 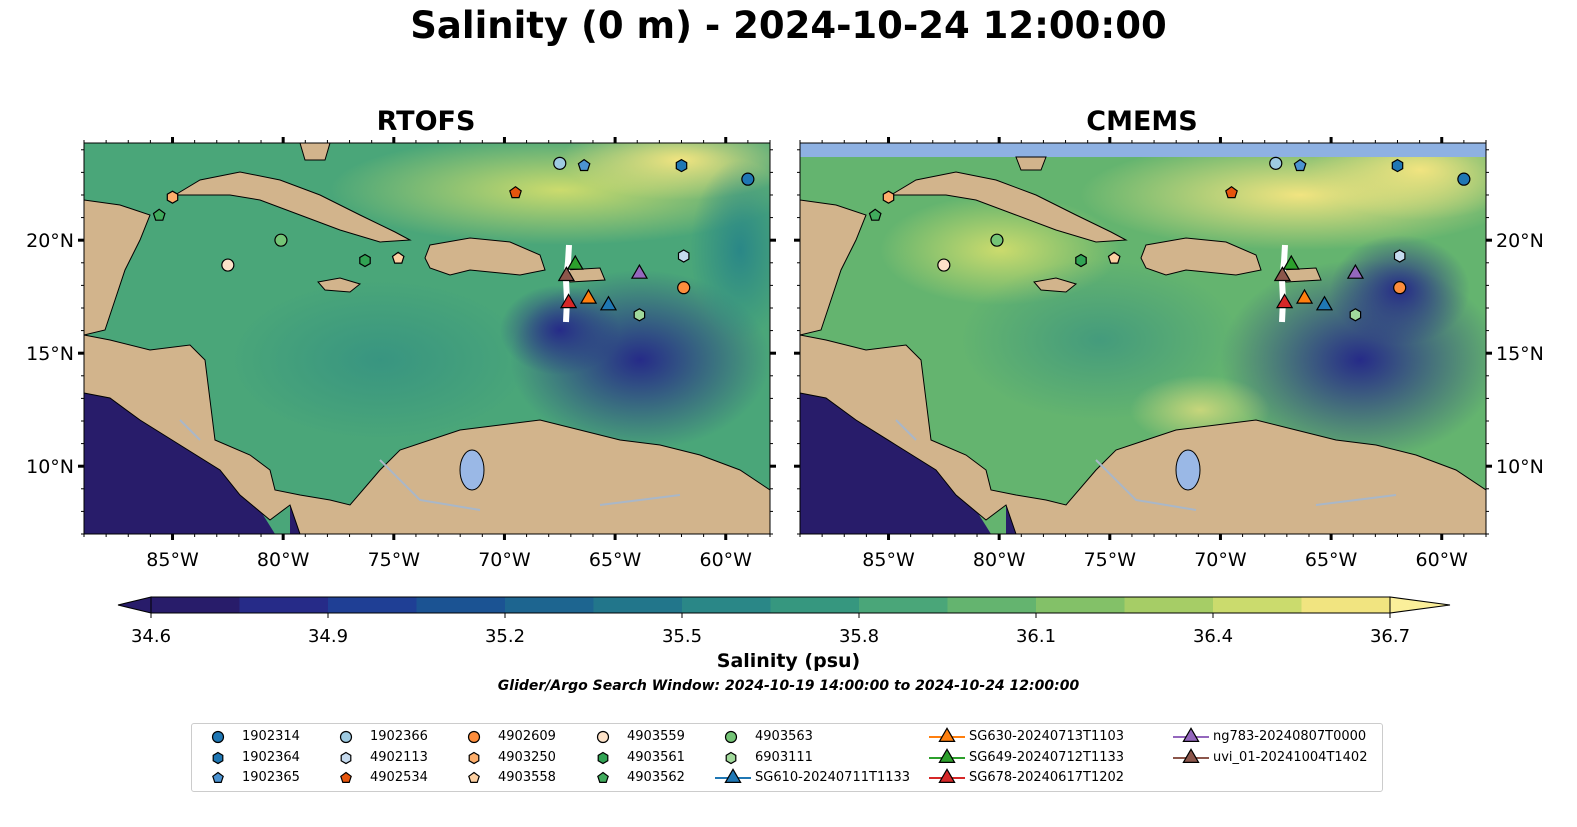 What do you see at coordinates (784, 736) in the screenshot?
I see `legend-label: 4903563` at bounding box center [784, 736].